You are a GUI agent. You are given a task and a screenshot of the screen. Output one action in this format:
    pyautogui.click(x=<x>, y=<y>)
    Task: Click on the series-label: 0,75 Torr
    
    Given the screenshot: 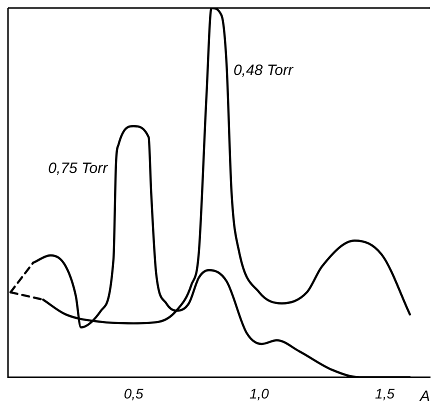 What is the action you would take?
    pyautogui.click(x=78, y=168)
    